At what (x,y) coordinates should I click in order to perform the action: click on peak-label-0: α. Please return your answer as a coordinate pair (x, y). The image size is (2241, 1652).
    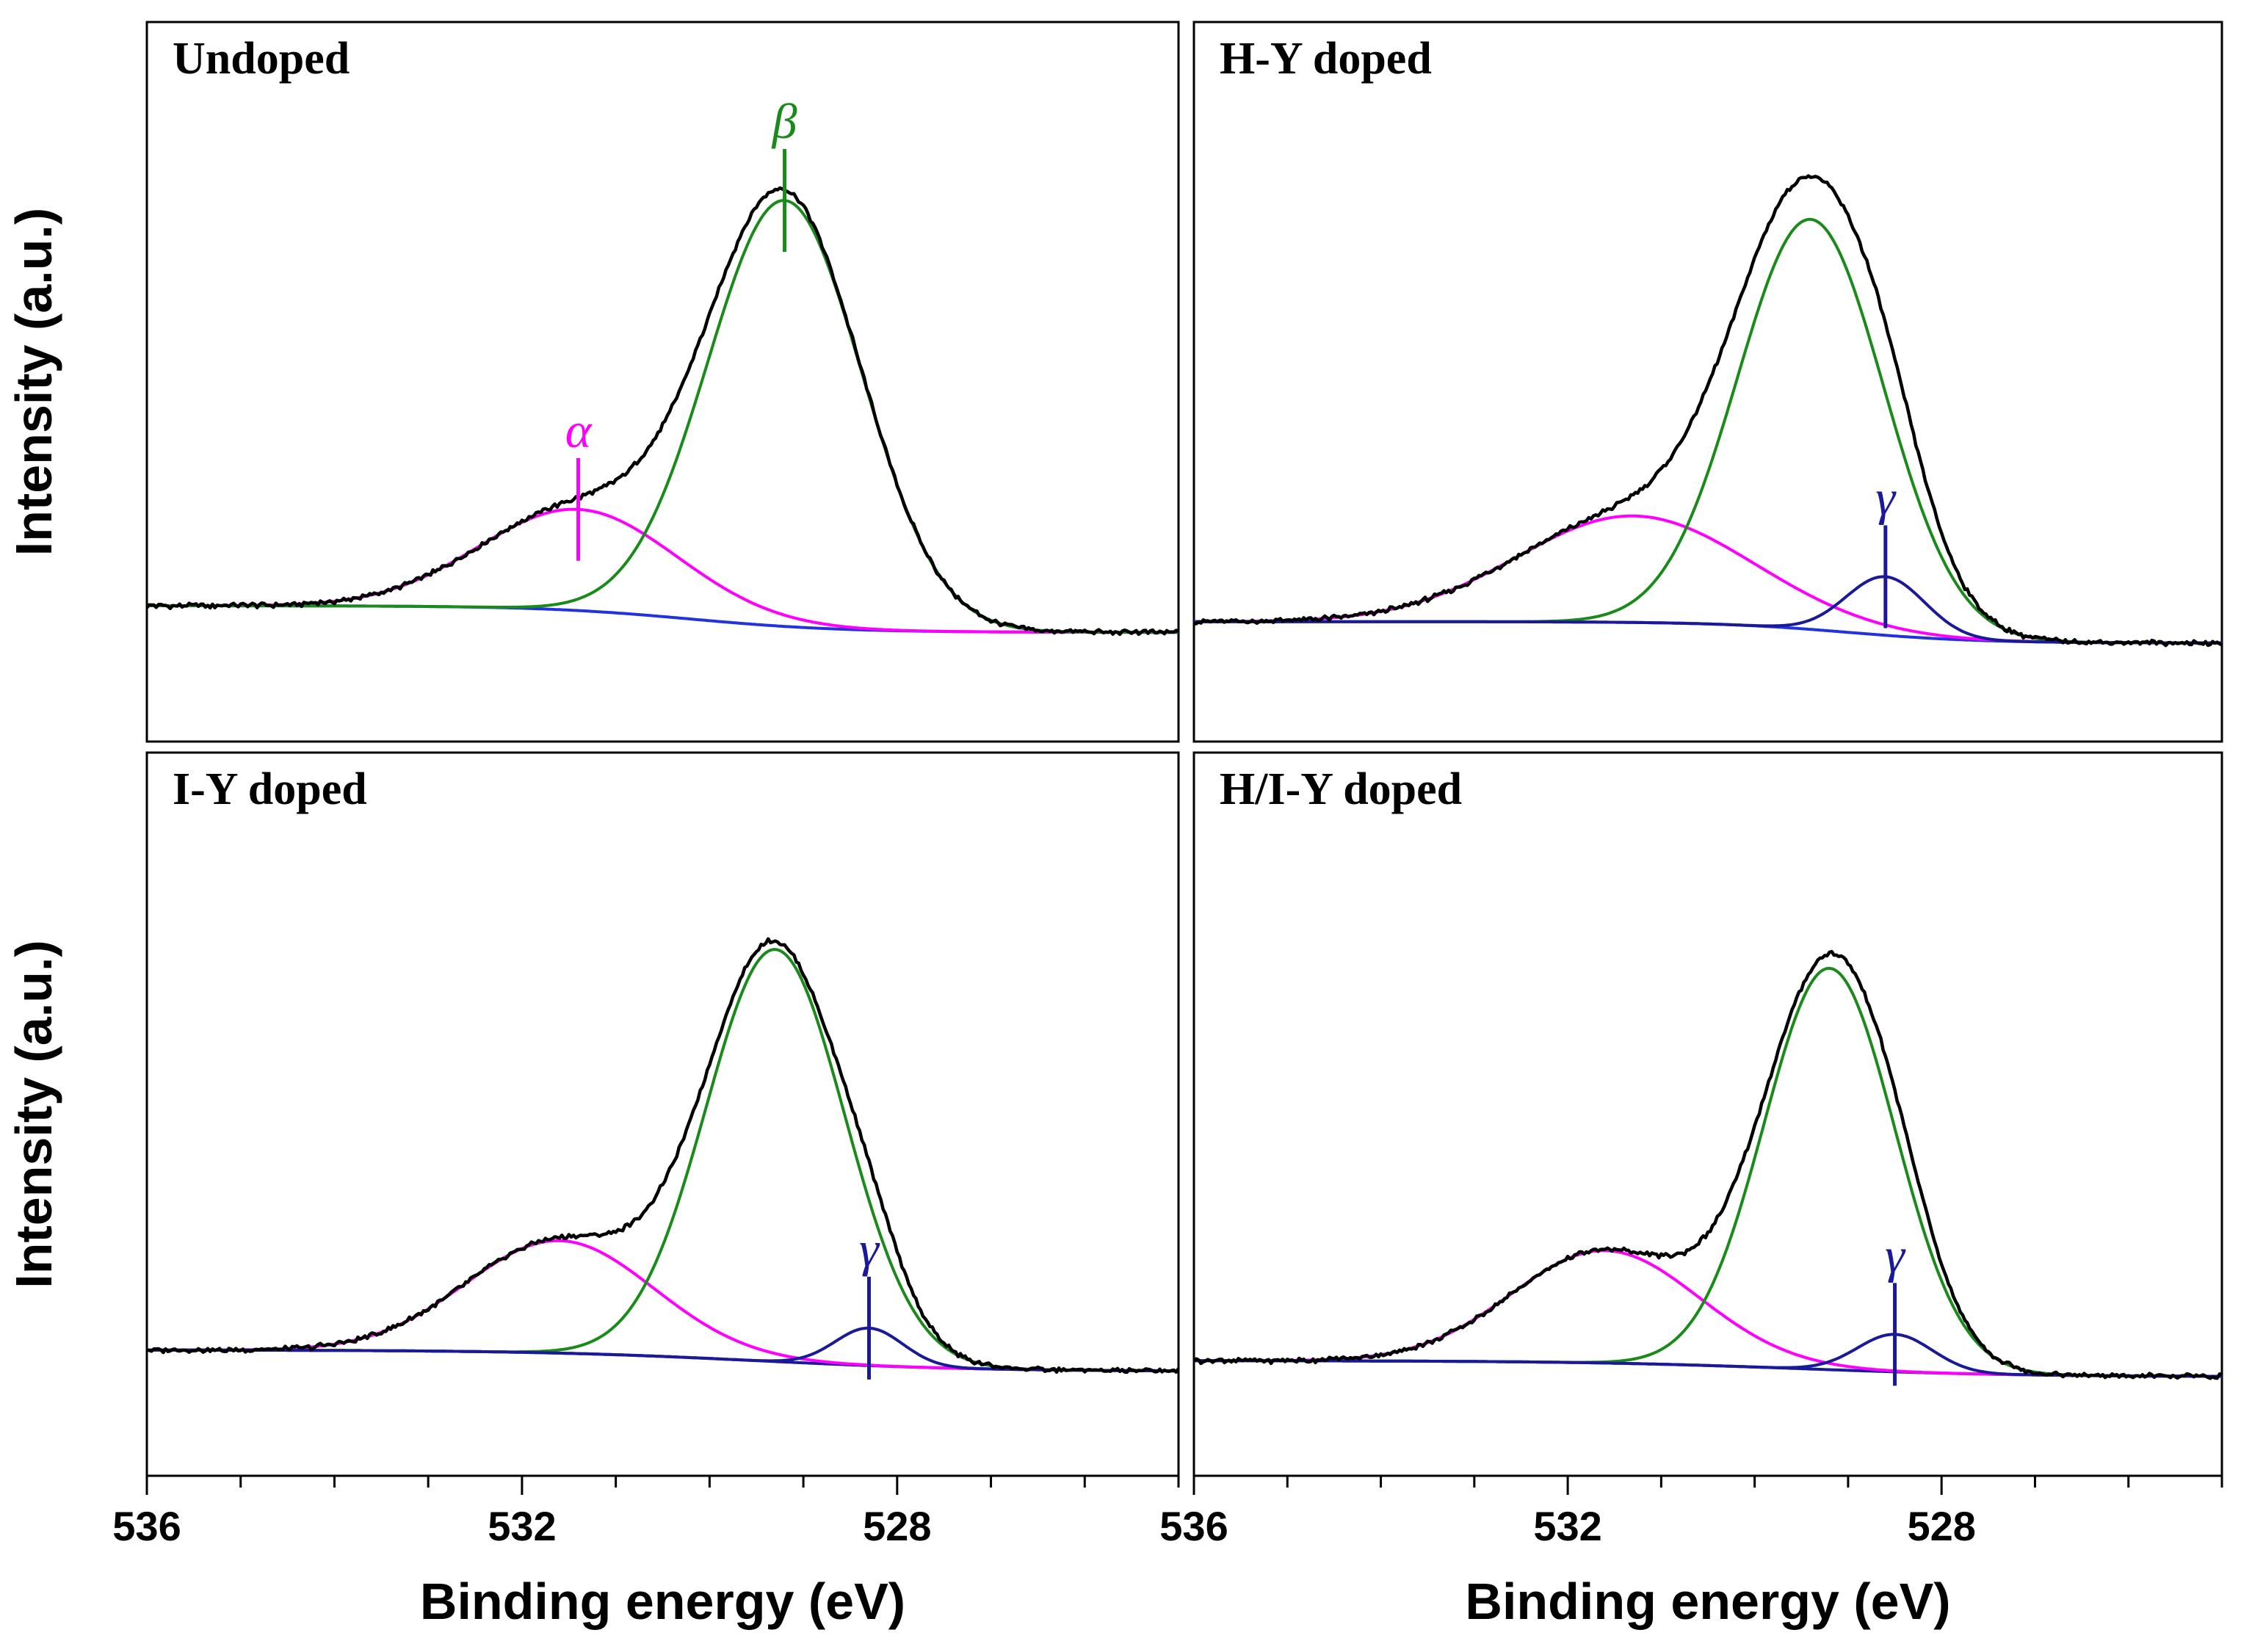
    Looking at the image, I should click on (579, 430).